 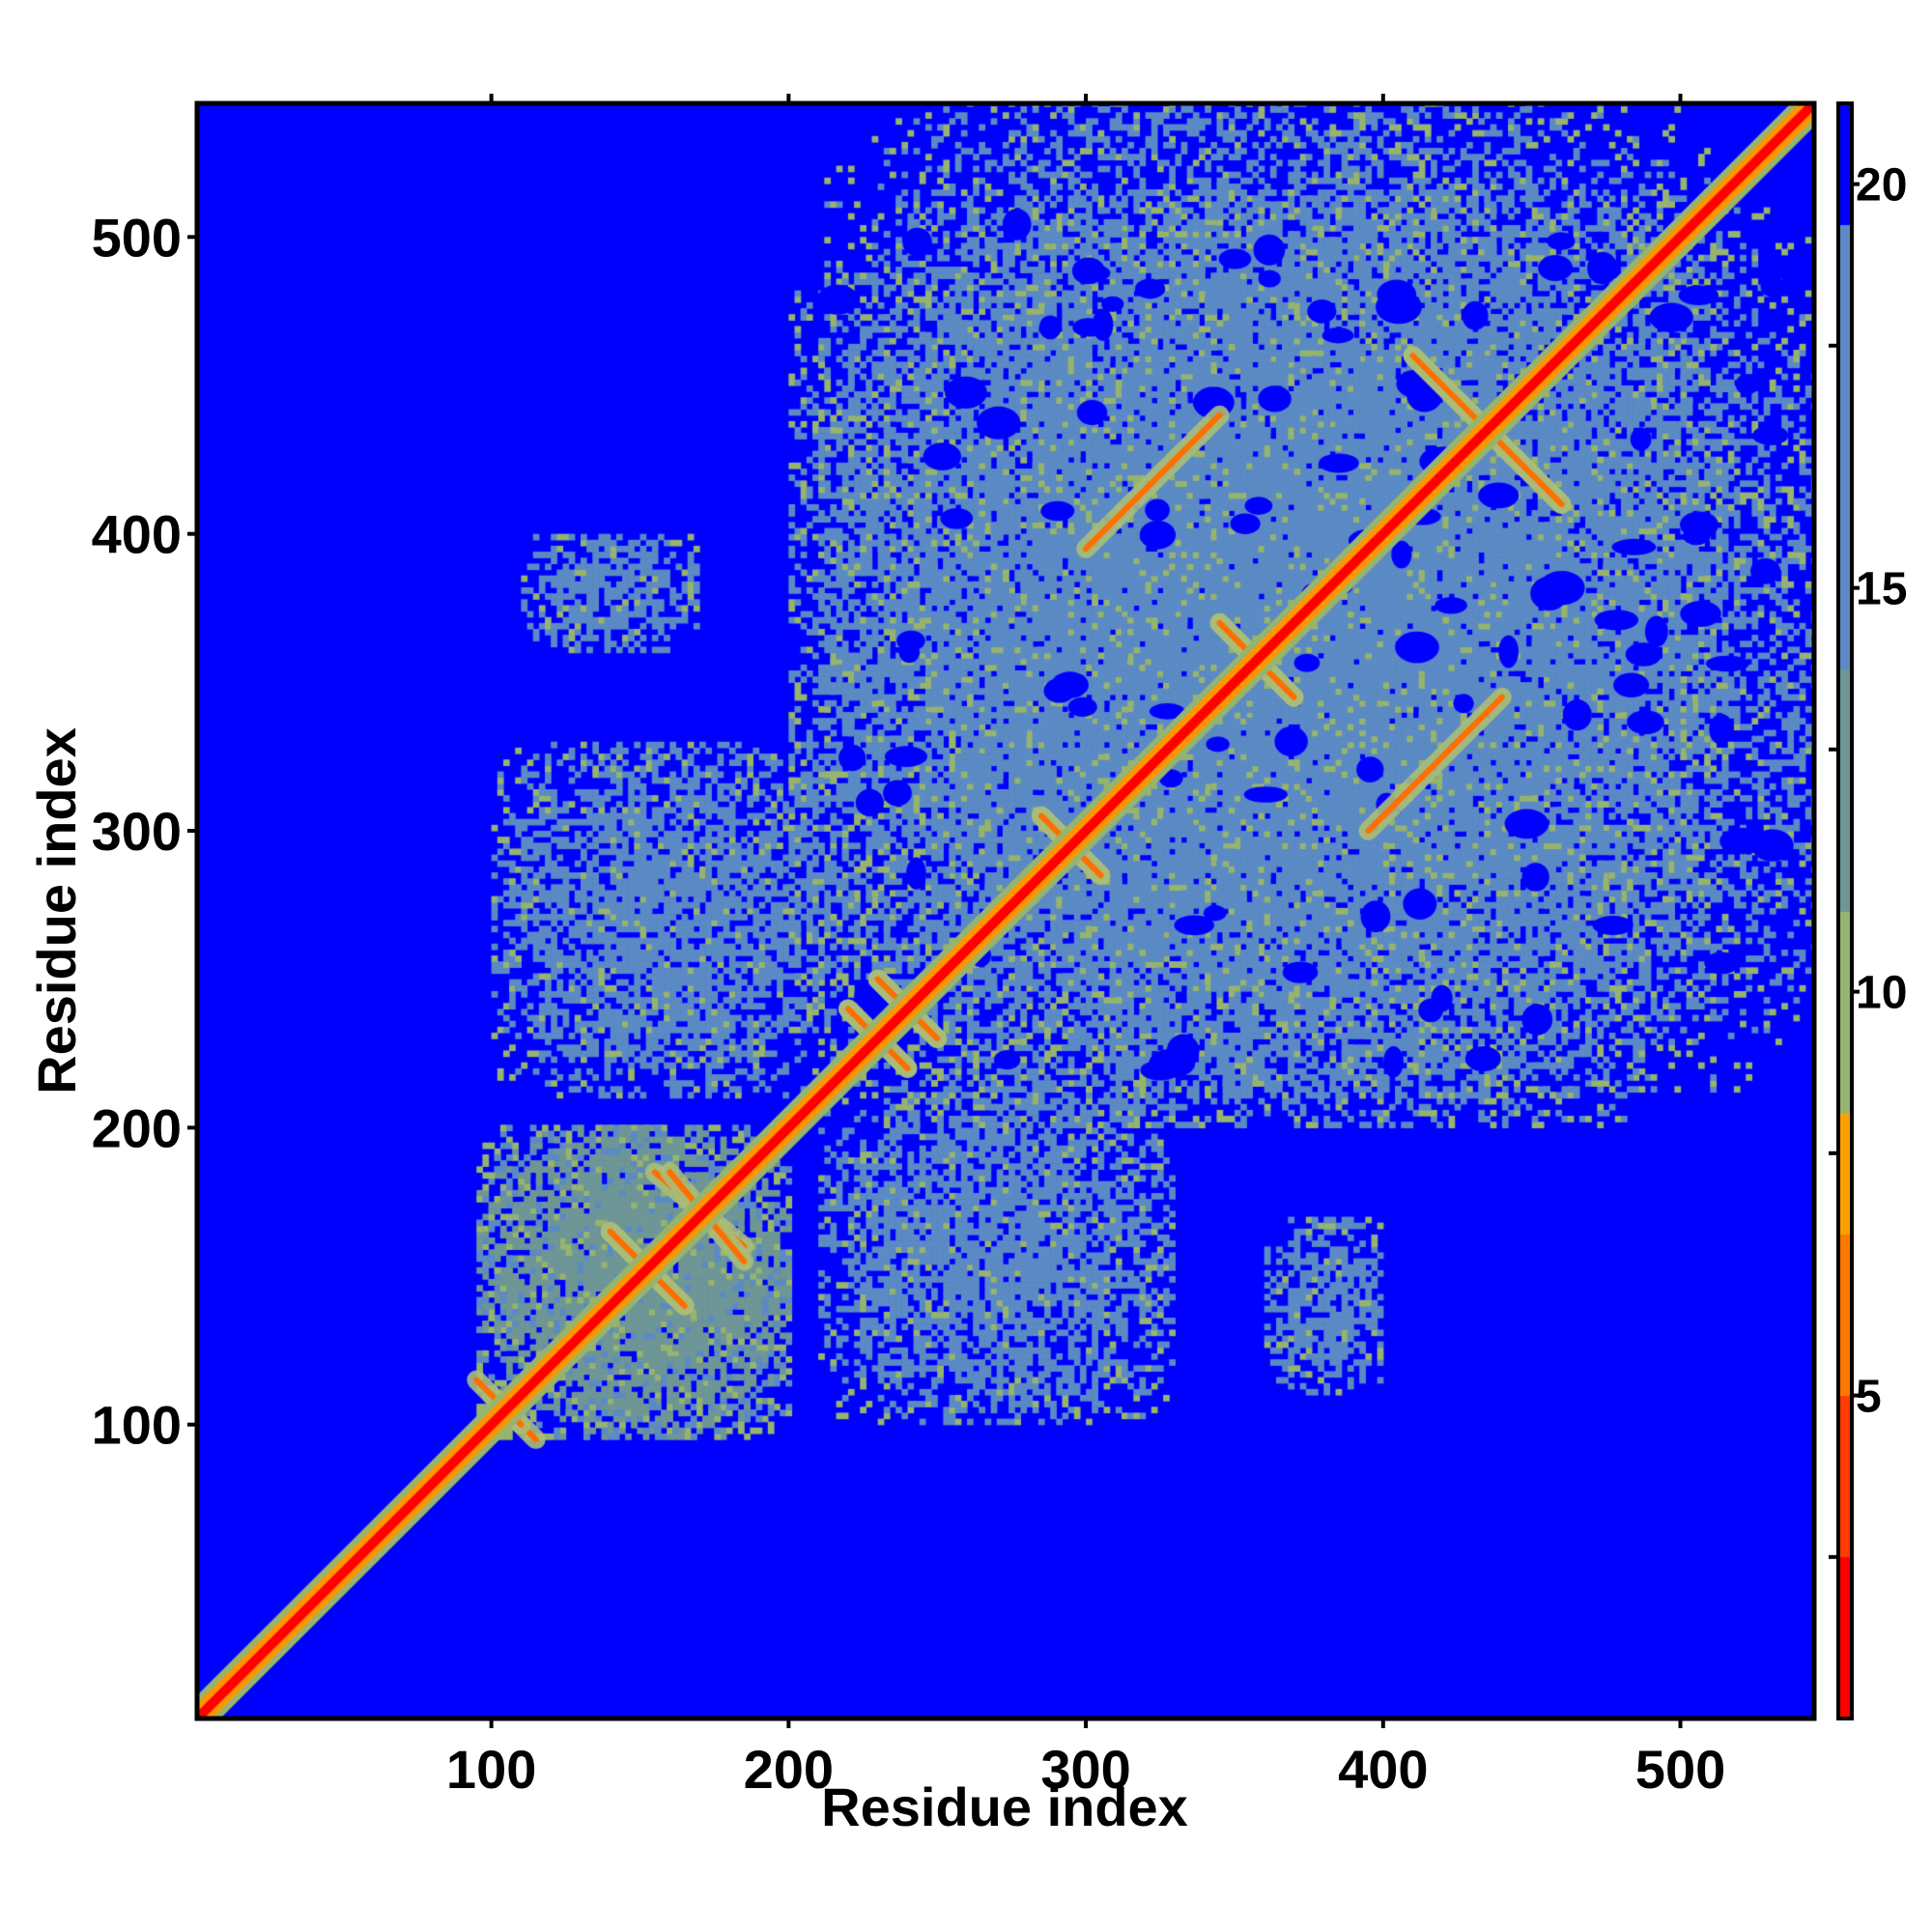 What do you see at coordinates (1881, 993) in the screenshot?
I see `colorbar-tick-label: 10` at bounding box center [1881, 993].